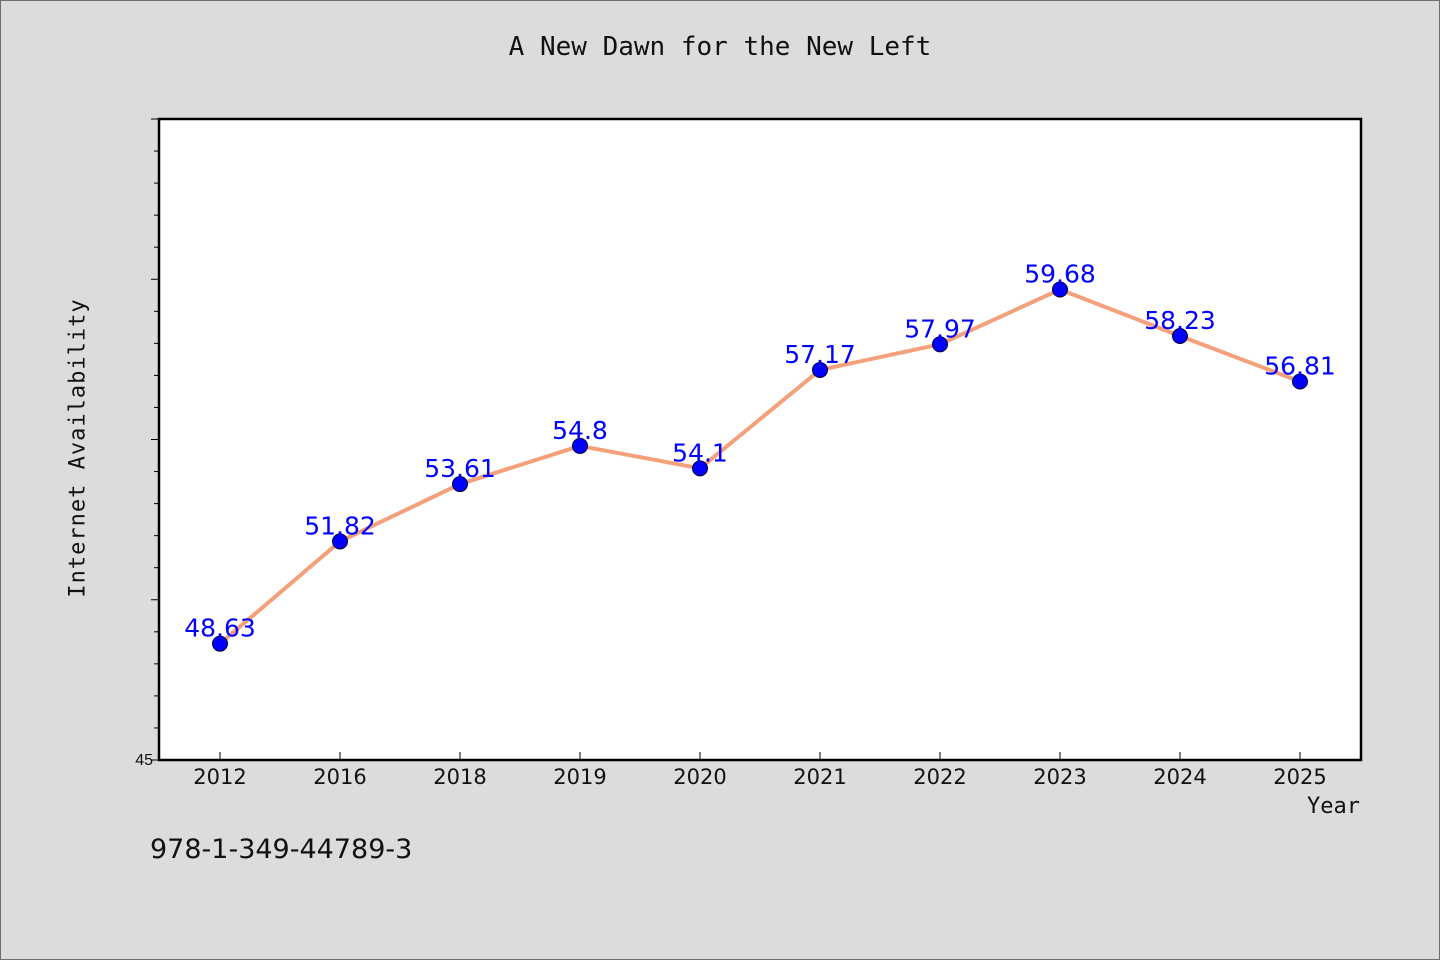 The image size is (1440, 960). I want to click on data-point-2016, so click(340, 541).